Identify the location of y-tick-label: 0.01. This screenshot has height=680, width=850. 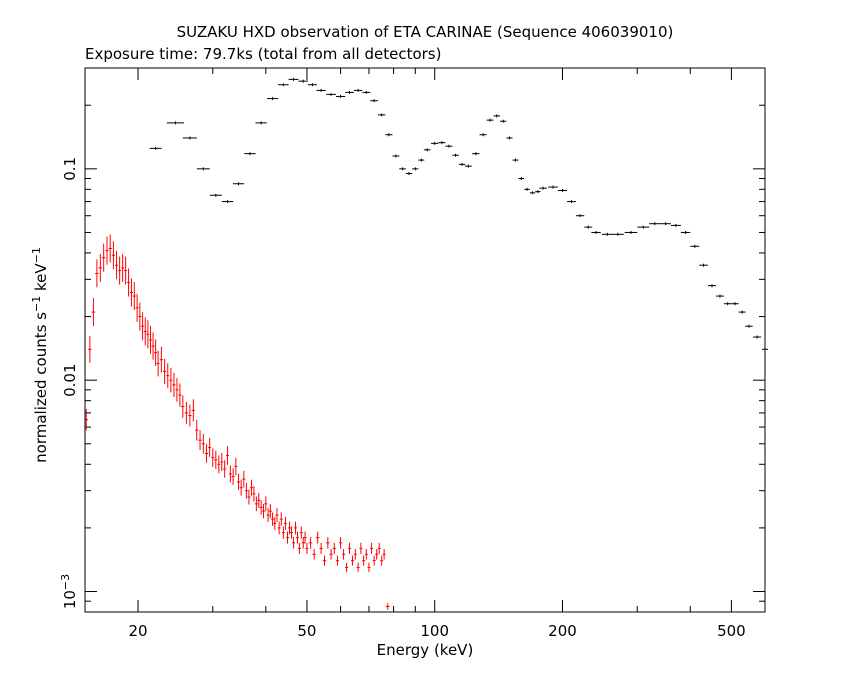
(70, 379).